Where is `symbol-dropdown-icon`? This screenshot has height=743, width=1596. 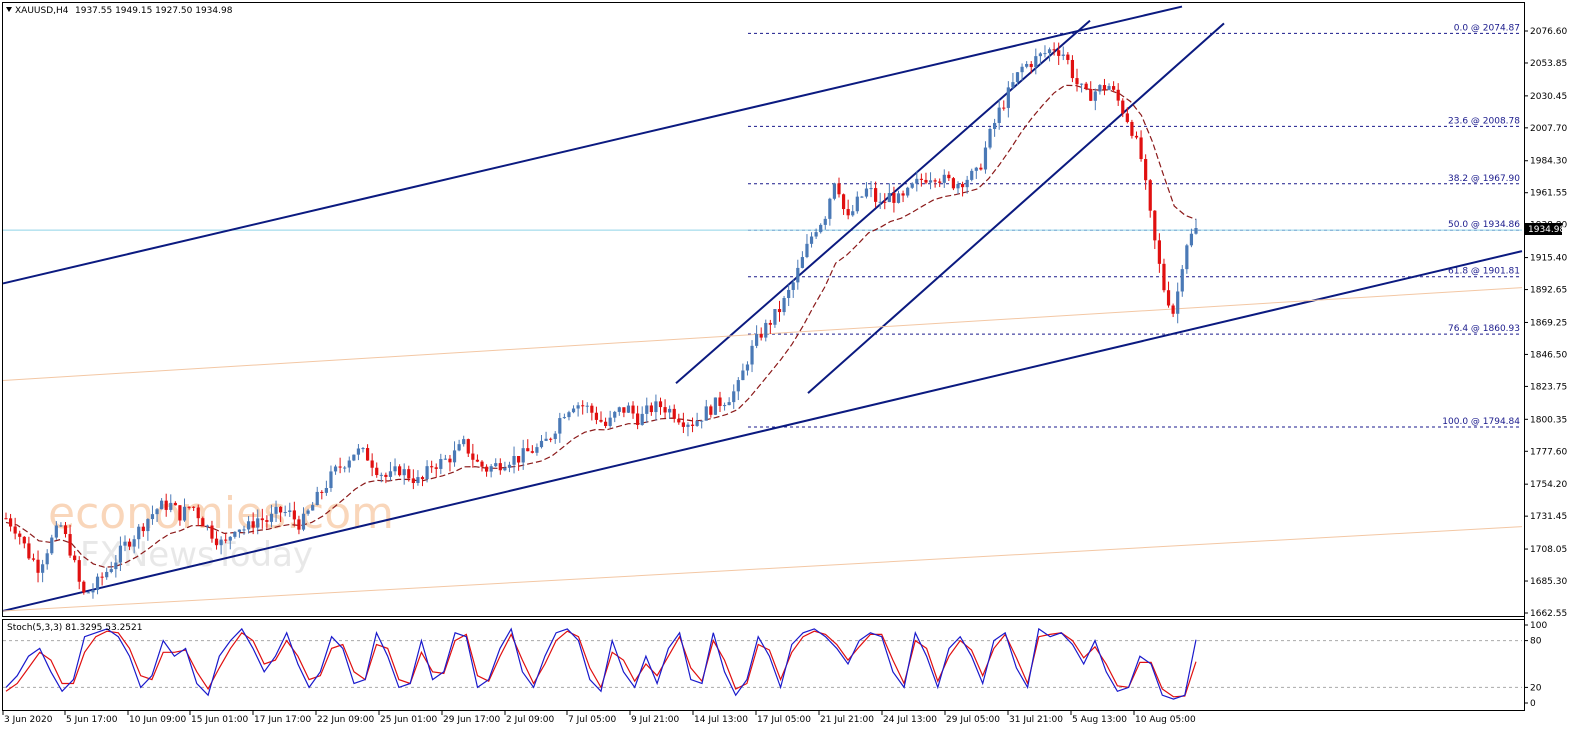 symbol-dropdown-icon is located at coordinates (9, 9).